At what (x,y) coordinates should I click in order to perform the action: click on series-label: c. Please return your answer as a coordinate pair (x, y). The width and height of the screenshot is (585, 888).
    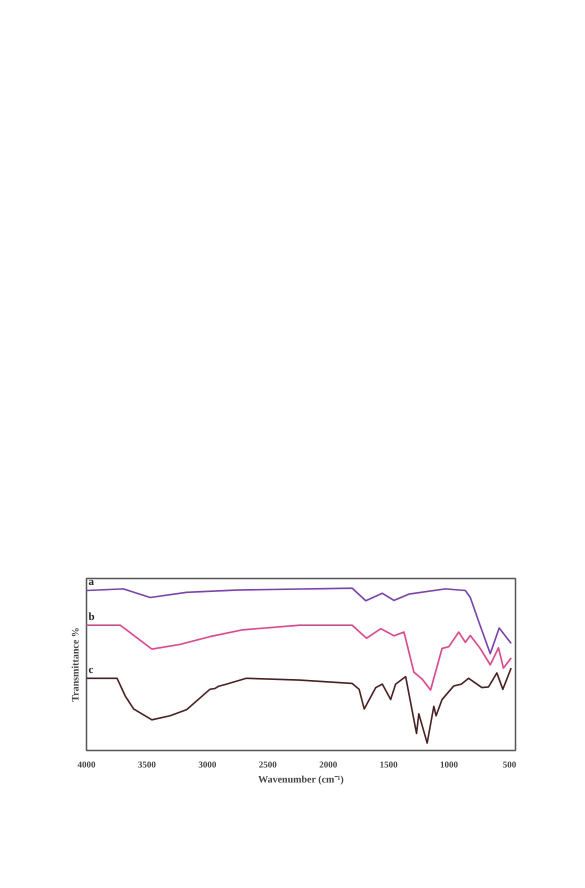
    Looking at the image, I should click on (91, 670).